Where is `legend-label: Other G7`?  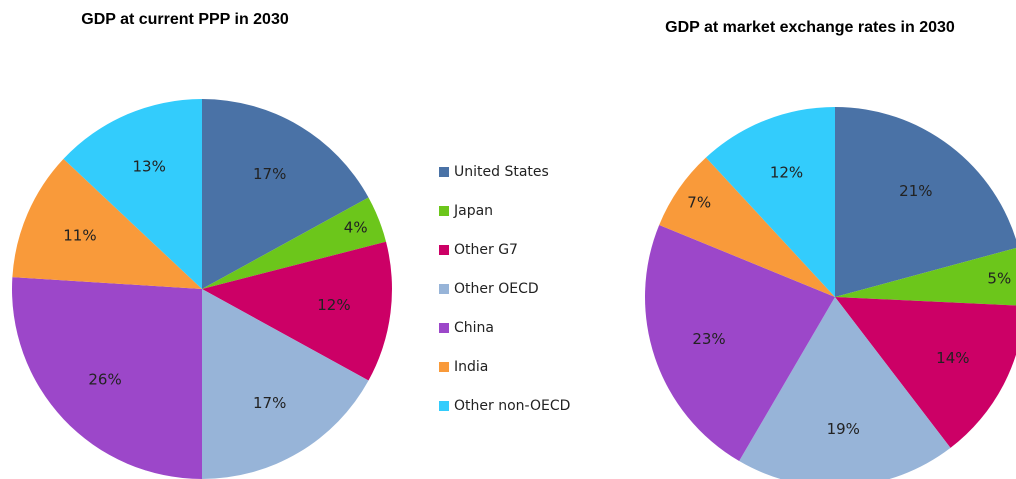 legend-label: Other G7 is located at coordinates (486, 250).